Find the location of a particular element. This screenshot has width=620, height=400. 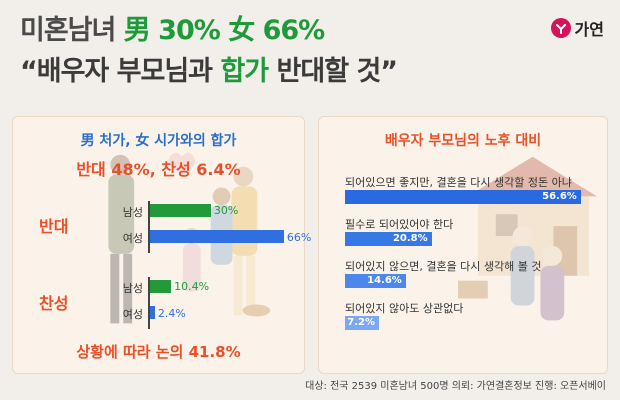

headline-line-1: 미혼남녀 男 30% 女 66% is located at coordinates (260, 31).